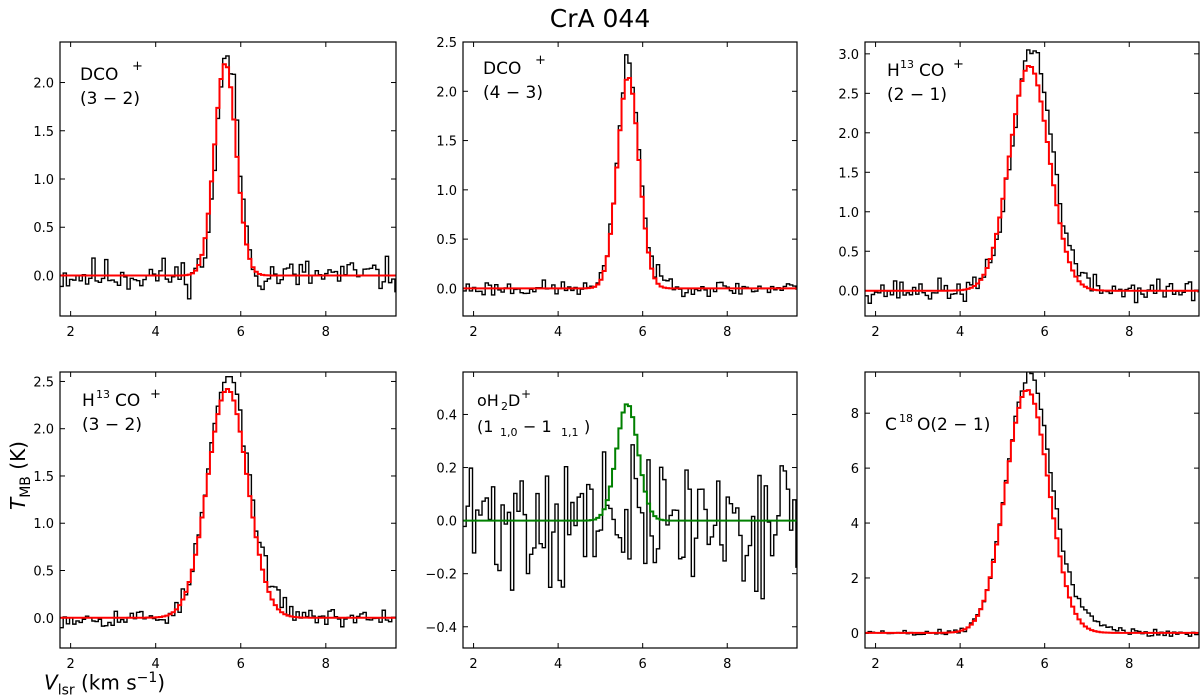  Describe the element at coordinates (504, 406) in the screenshot. I see `line-label-part: 2` at that location.